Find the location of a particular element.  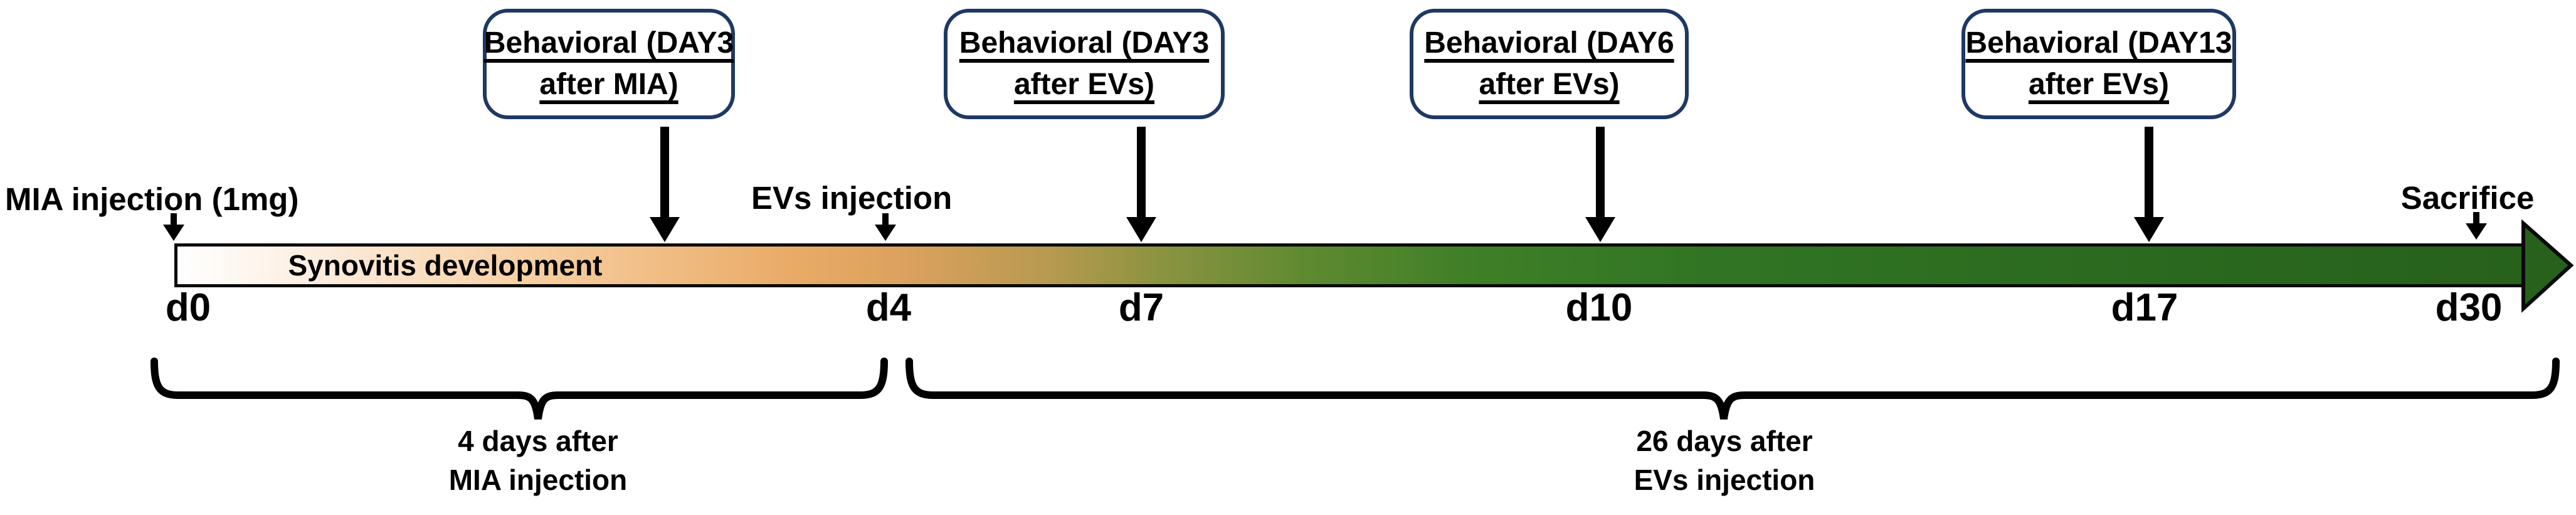

day-label-d0: d0 is located at coordinates (188, 307).